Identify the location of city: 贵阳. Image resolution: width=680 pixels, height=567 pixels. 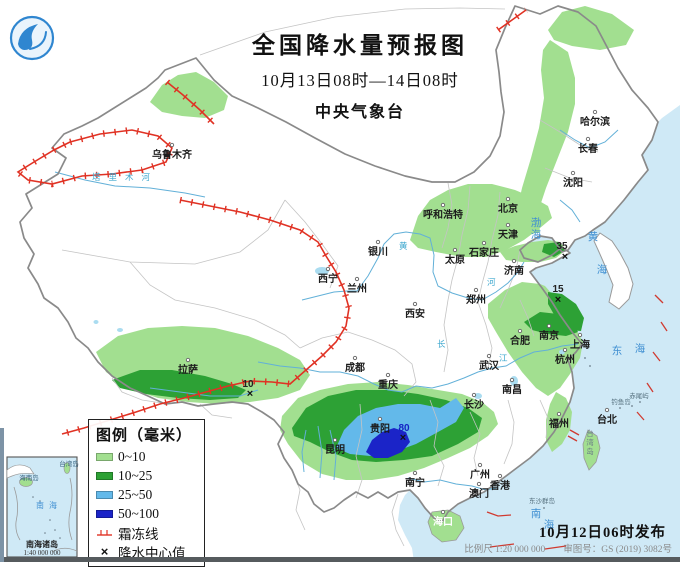
(380, 425).